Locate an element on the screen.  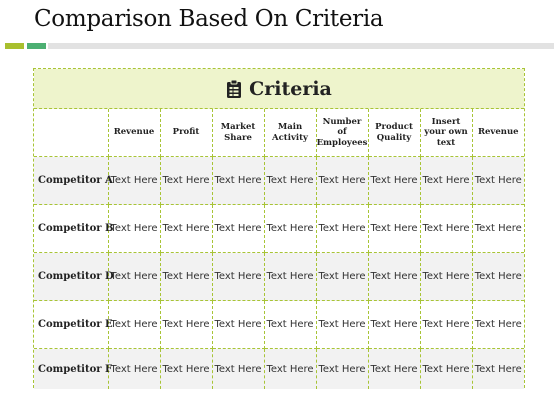
title-underline is located at coordinates (301, 46).